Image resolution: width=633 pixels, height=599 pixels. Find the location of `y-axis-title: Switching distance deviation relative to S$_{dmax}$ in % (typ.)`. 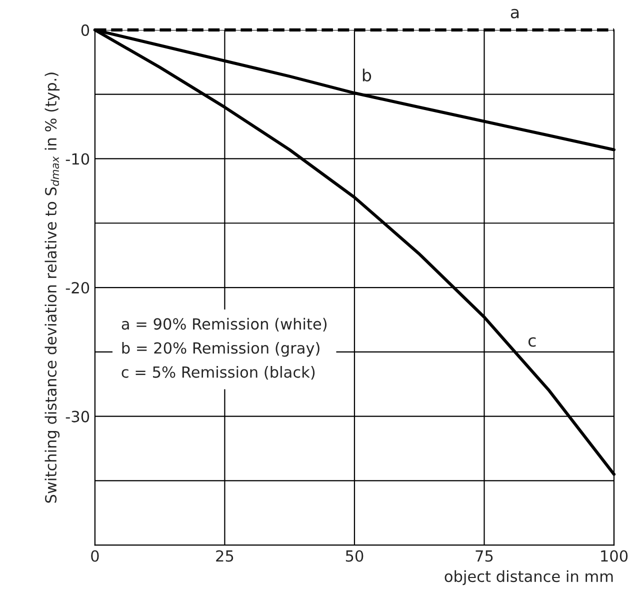

y-axis-title: Switching distance deviation relative to S$_{dmax}$ in % (typ.) is located at coordinates (52, 287).